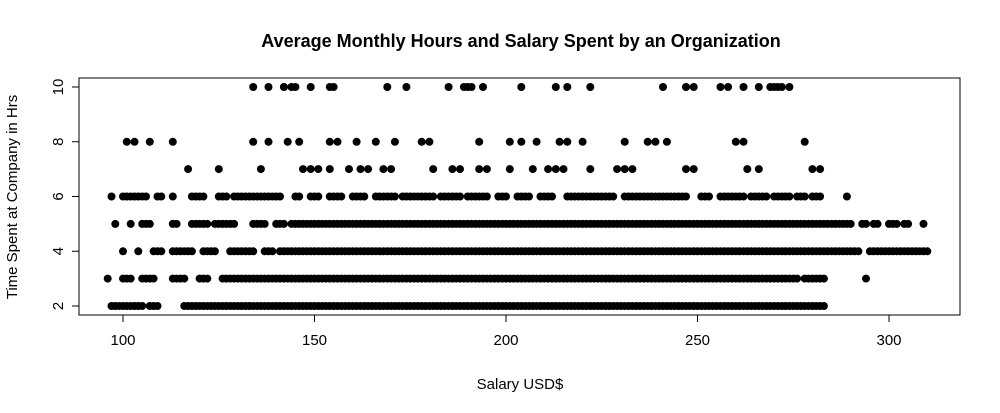 This screenshot has height=413, width=1000. I want to click on y-tick-label: 10, so click(58, 87).